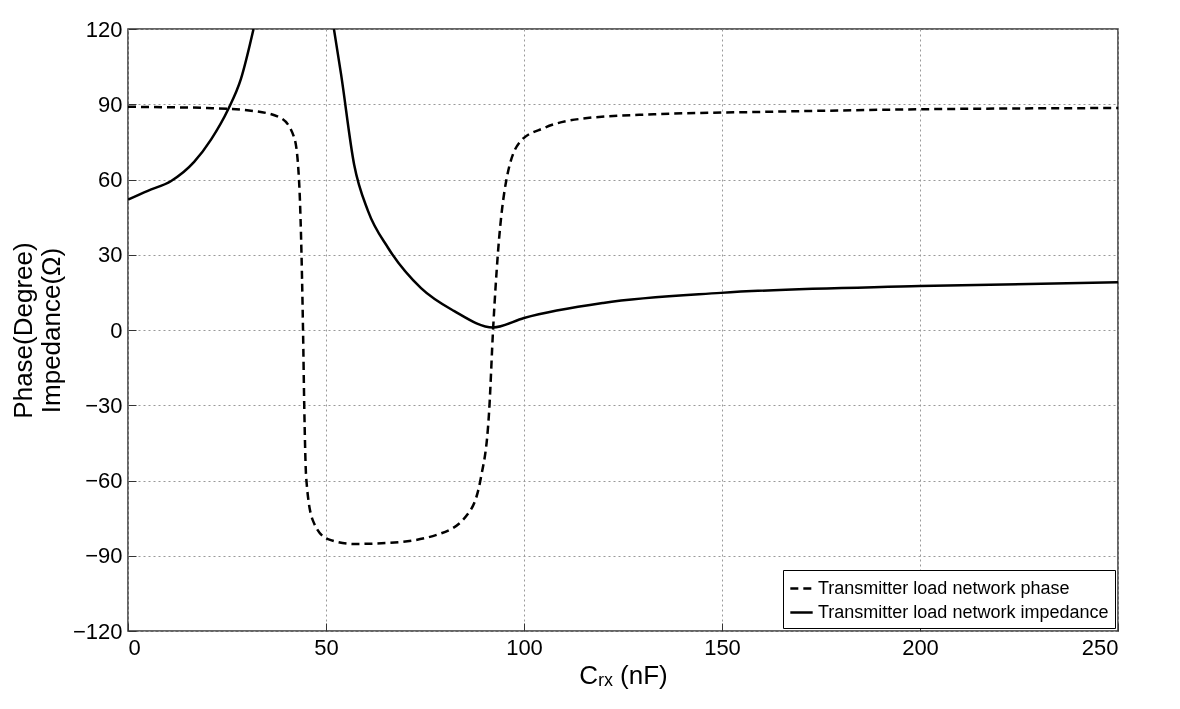 The width and height of the screenshot is (1180, 709). Describe the element at coordinates (623, 674) in the screenshot. I see `x-axis-title: Cᵣₓ (nF)` at that location.